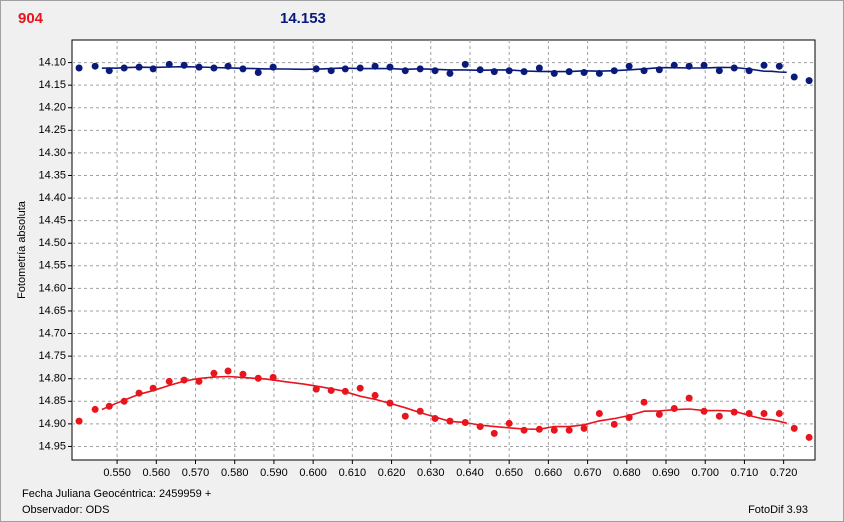 The height and width of the screenshot is (522, 844). What do you see at coordinates (353, 473) in the screenshot?
I see `x-tick-label: 0.610` at bounding box center [353, 473].